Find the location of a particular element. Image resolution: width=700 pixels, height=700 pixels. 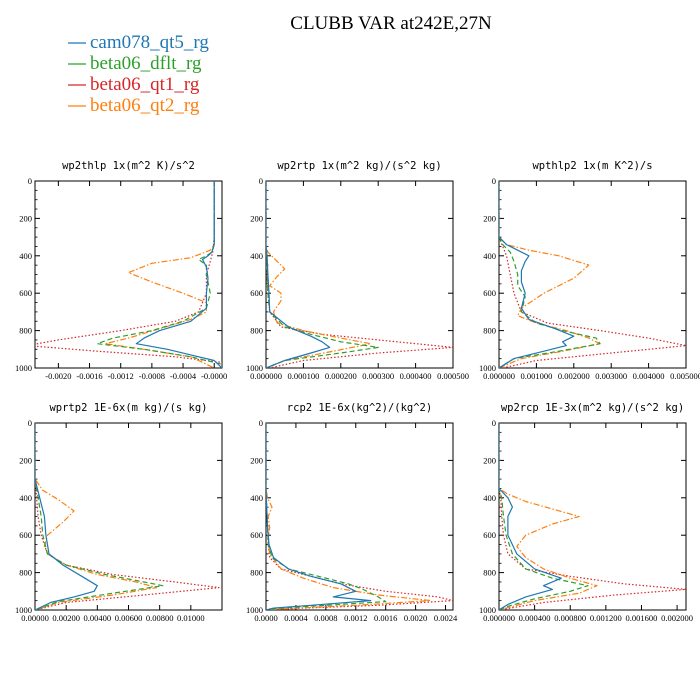

x-tick-label: -0.0008 is located at coordinates (152, 376).